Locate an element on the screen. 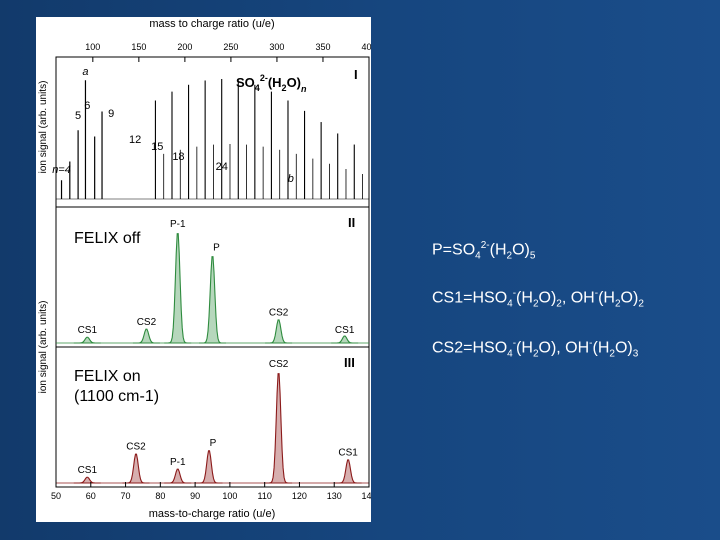  formula-cs2: CS2=HSO4-(H2O), OH-(H2O)3 is located at coordinates (535, 349).